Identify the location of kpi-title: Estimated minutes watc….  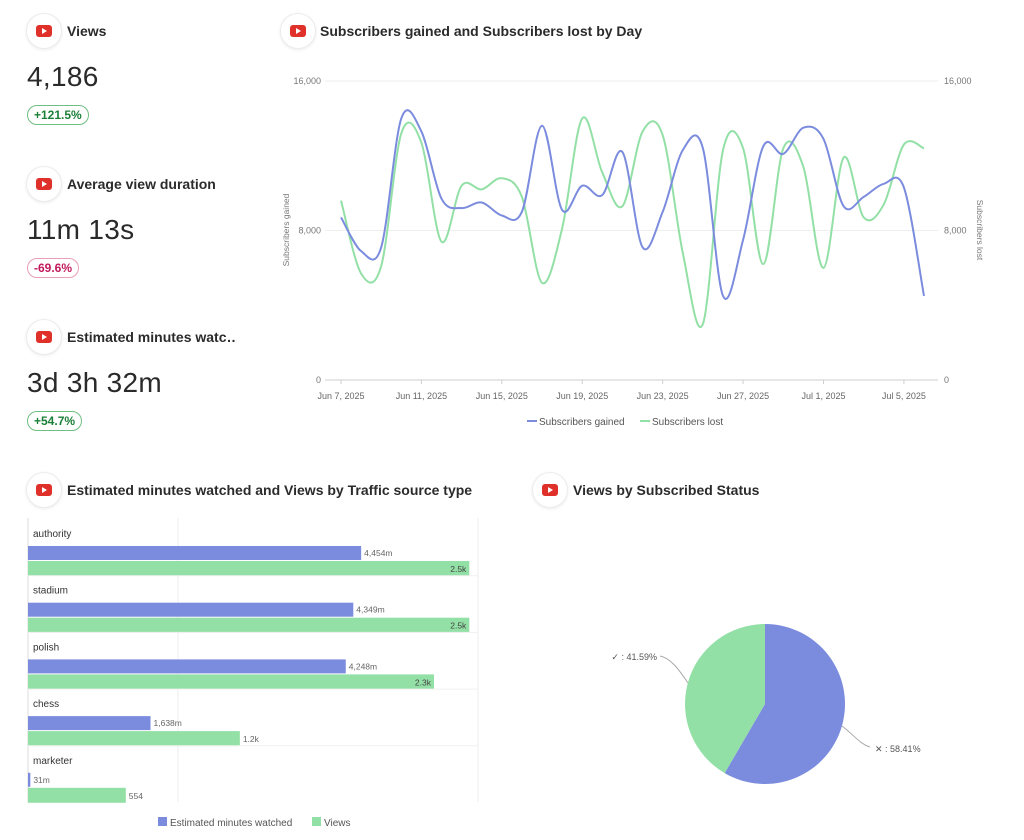
(152, 337).